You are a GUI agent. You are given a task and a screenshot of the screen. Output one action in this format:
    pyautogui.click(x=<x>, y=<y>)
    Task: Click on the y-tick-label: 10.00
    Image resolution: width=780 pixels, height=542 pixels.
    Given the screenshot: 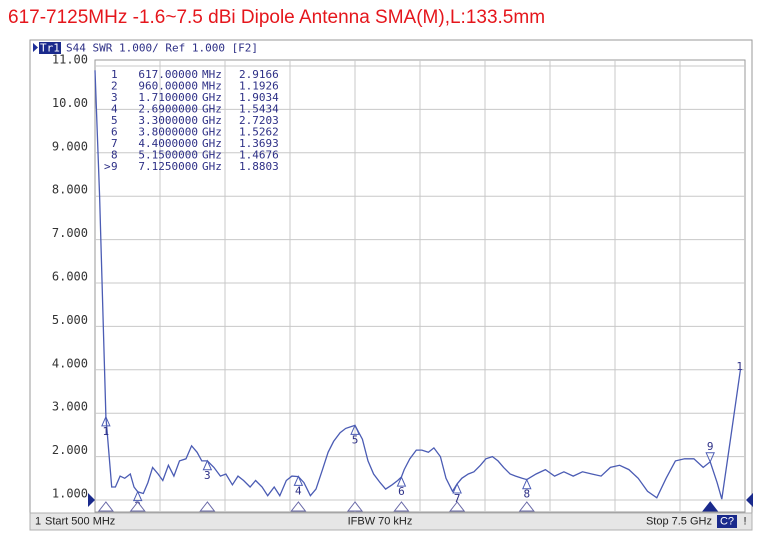 What is the action you would take?
    pyautogui.click(x=70, y=103)
    